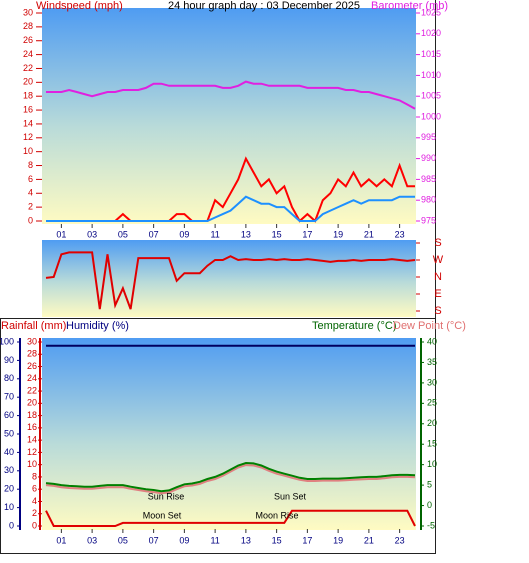  What do you see at coordinates (92, 540) in the screenshot?
I see `x-tick-label: 03` at bounding box center [92, 540].